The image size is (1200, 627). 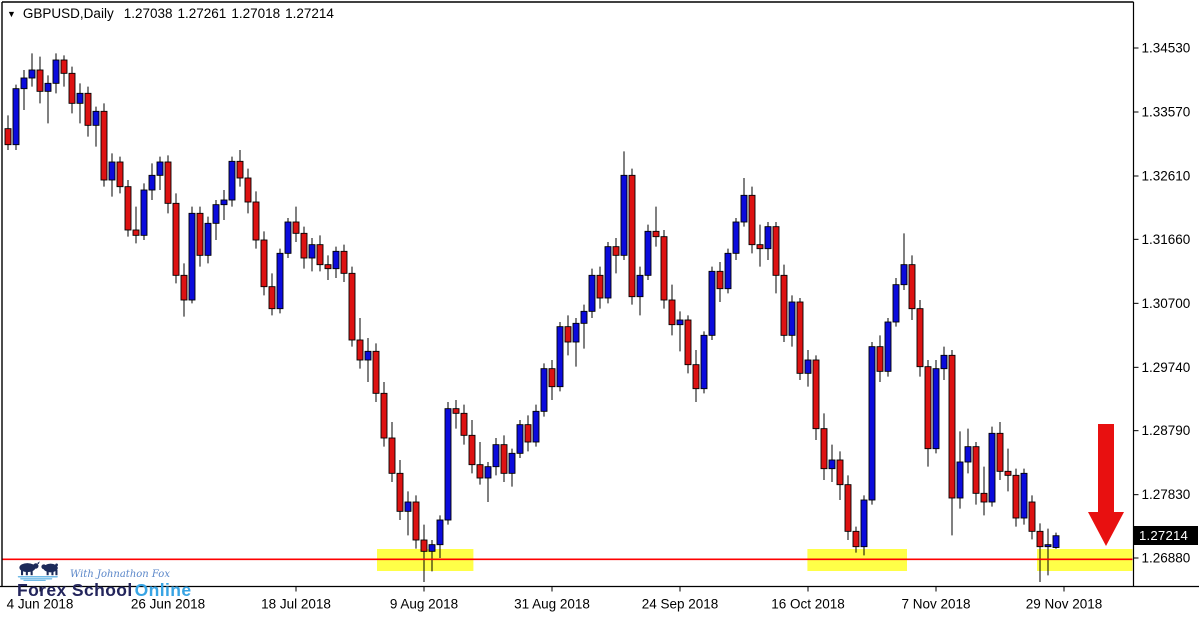 I want to click on date-axis-label: 16 Oct 2018, so click(x=808, y=604).